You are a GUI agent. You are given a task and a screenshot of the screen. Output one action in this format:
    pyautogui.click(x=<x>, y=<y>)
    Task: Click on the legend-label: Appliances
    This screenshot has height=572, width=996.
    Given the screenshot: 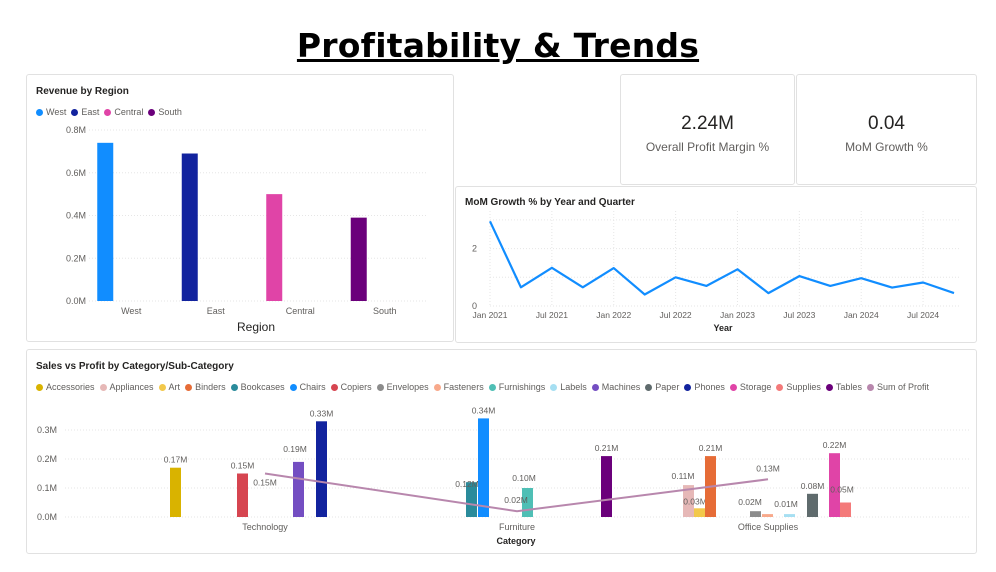 What is the action you would take?
    pyautogui.click(x=131, y=387)
    